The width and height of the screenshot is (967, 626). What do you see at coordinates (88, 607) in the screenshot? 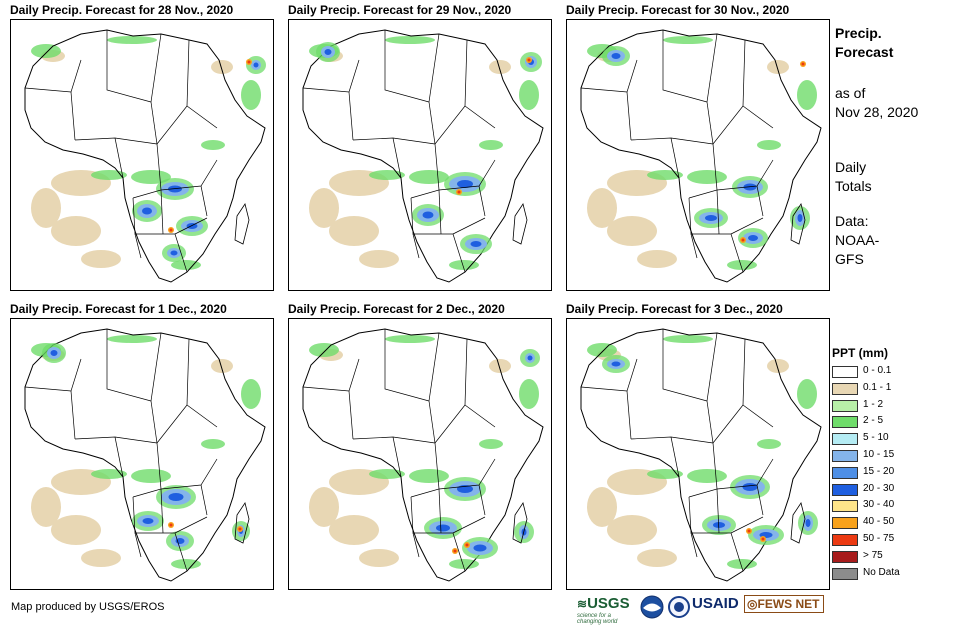
I see `map-credit: Map produced by USGS/EROS` at bounding box center [88, 607].